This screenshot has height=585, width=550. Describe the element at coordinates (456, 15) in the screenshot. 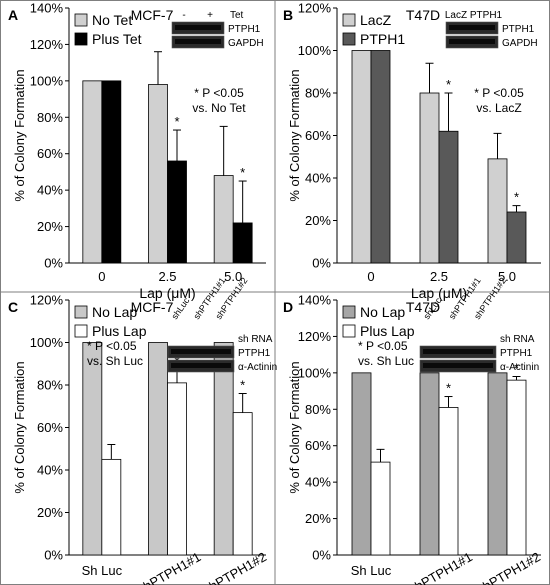

I see `blot-header-label: LacZ` at that location.